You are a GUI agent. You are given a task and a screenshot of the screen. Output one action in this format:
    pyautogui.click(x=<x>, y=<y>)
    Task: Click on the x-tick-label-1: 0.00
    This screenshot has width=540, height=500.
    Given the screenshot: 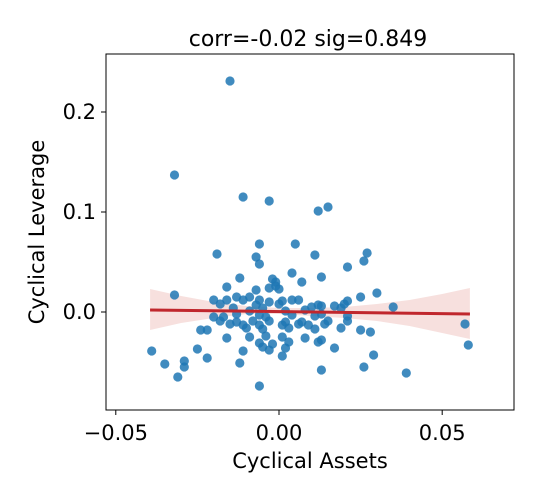 What is the action you would take?
    pyautogui.click(x=279, y=433)
    